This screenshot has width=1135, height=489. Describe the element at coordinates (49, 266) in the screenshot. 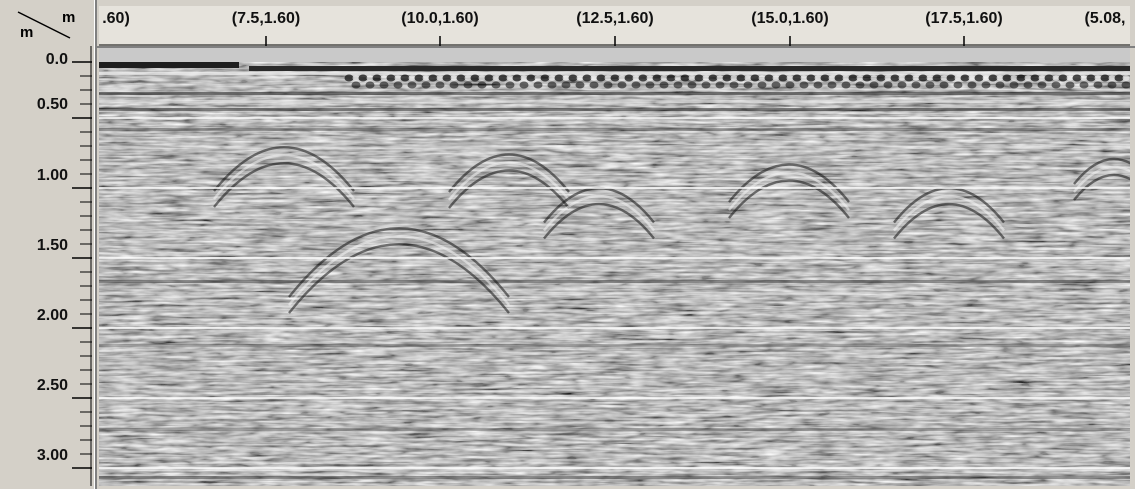

I see `vertical-depth-ruler: 0.0 0.50 1.00 1.50 2.00 2.50 3.00` at that location.